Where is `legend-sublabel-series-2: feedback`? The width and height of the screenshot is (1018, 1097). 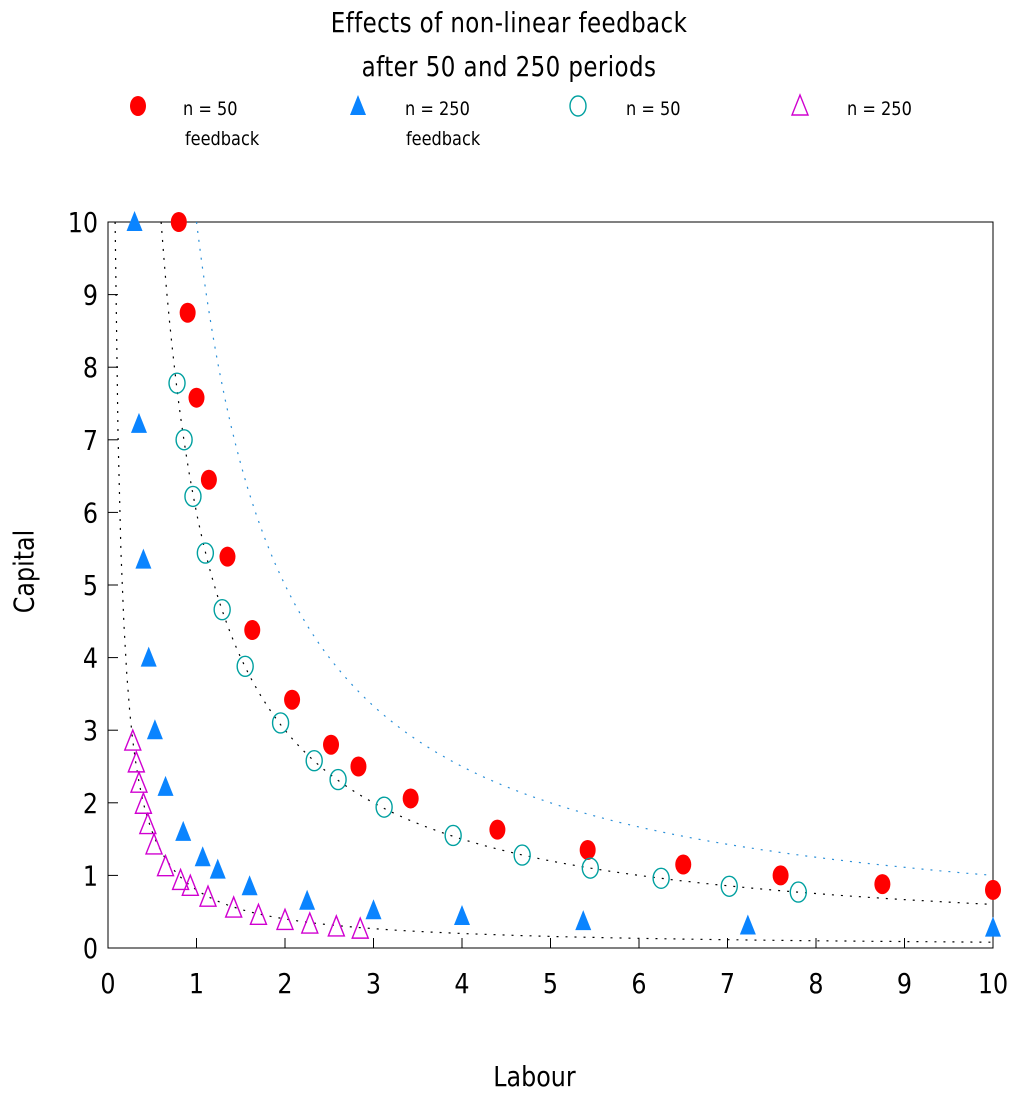
legend-sublabel-series-2: feedback is located at coordinates (443, 139).